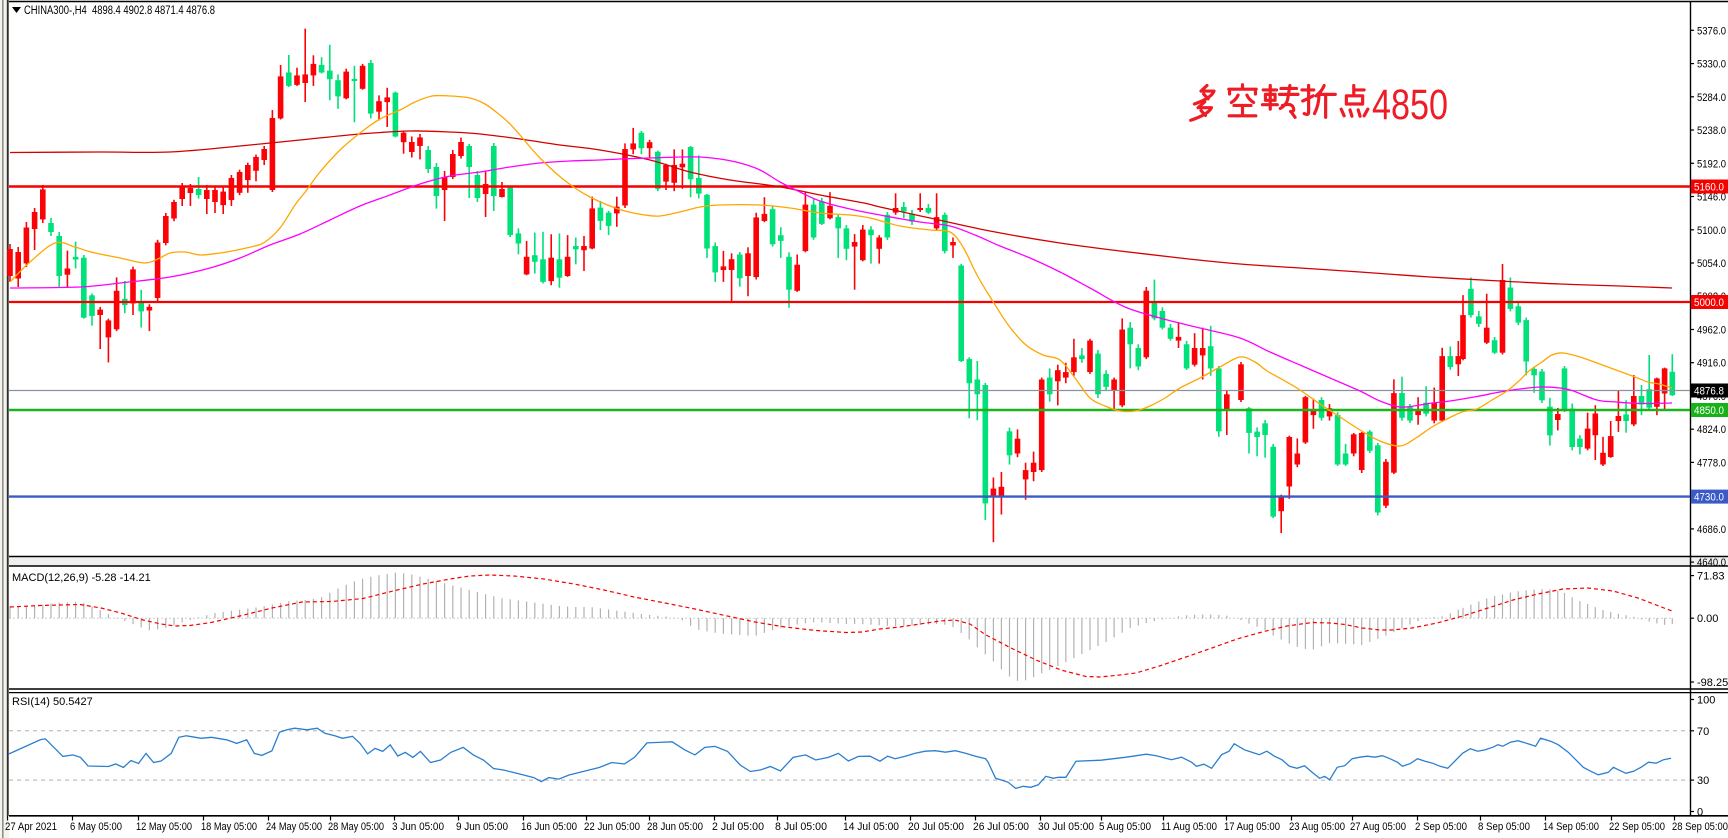 This screenshot has height=838, width=1728. What do you see at coordinates (612, 827) in the screenshot?
I see `svg-text: 22 Jun 05:00` at bounding box center [612, 827].